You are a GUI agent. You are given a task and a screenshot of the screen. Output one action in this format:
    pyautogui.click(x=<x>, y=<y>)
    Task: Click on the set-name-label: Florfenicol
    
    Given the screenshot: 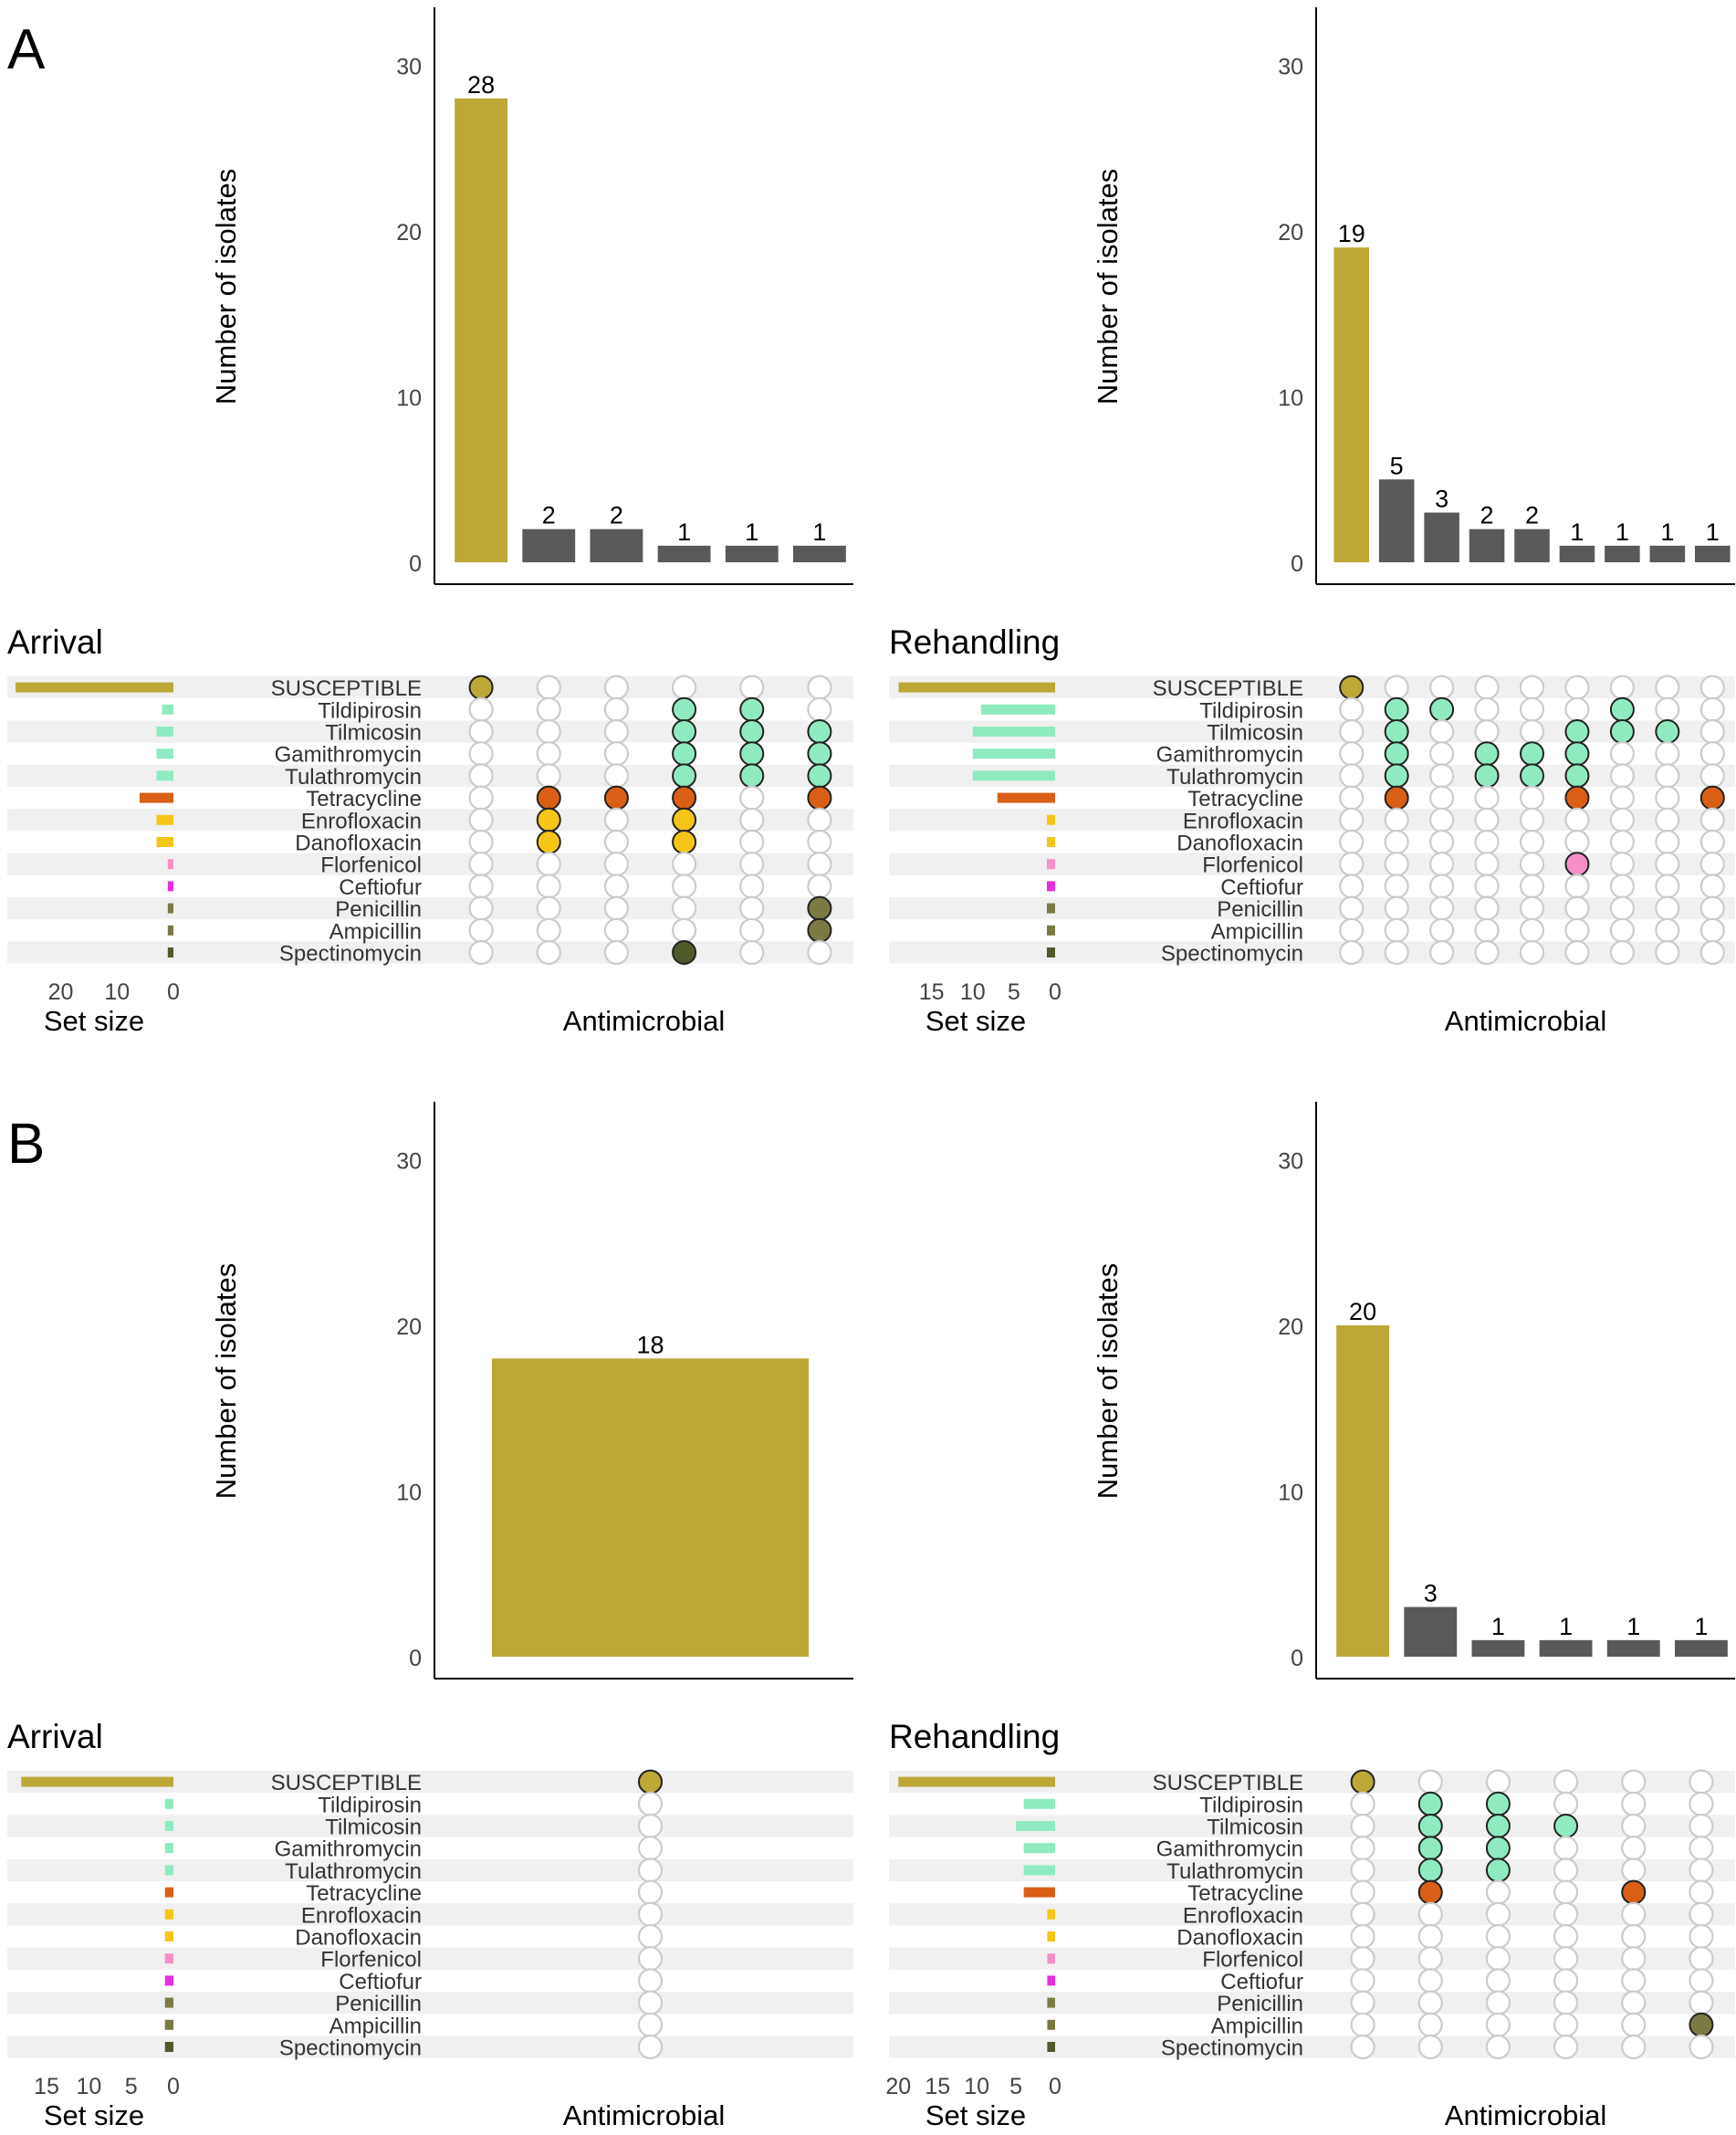 What is the action you would take?
    pyautogui.click(x=1252, y=1961)
    